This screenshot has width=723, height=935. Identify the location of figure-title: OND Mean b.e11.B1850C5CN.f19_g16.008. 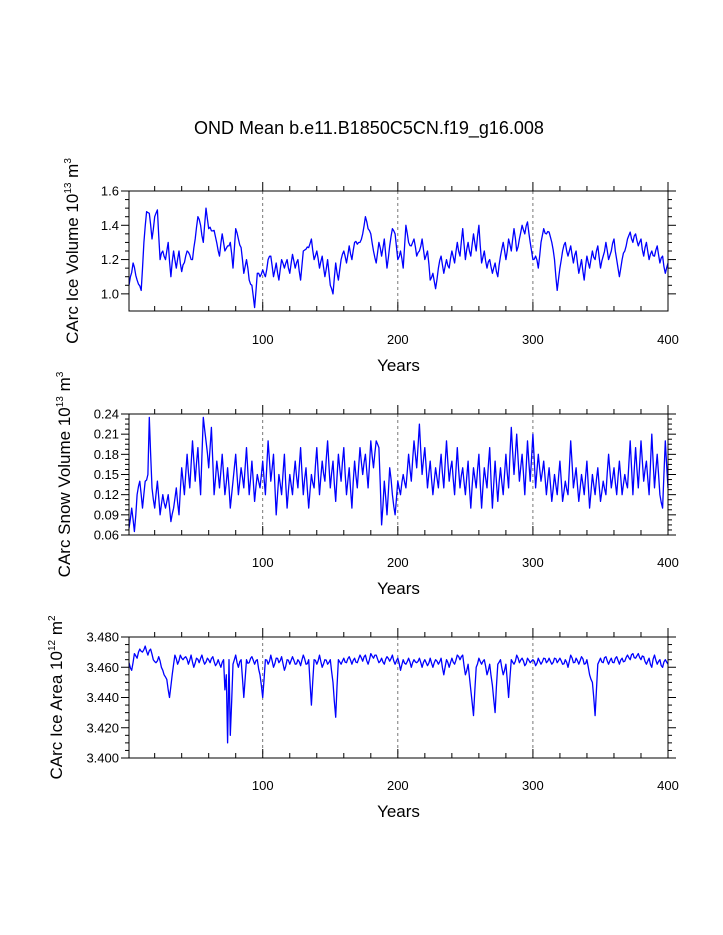
(369, 128).